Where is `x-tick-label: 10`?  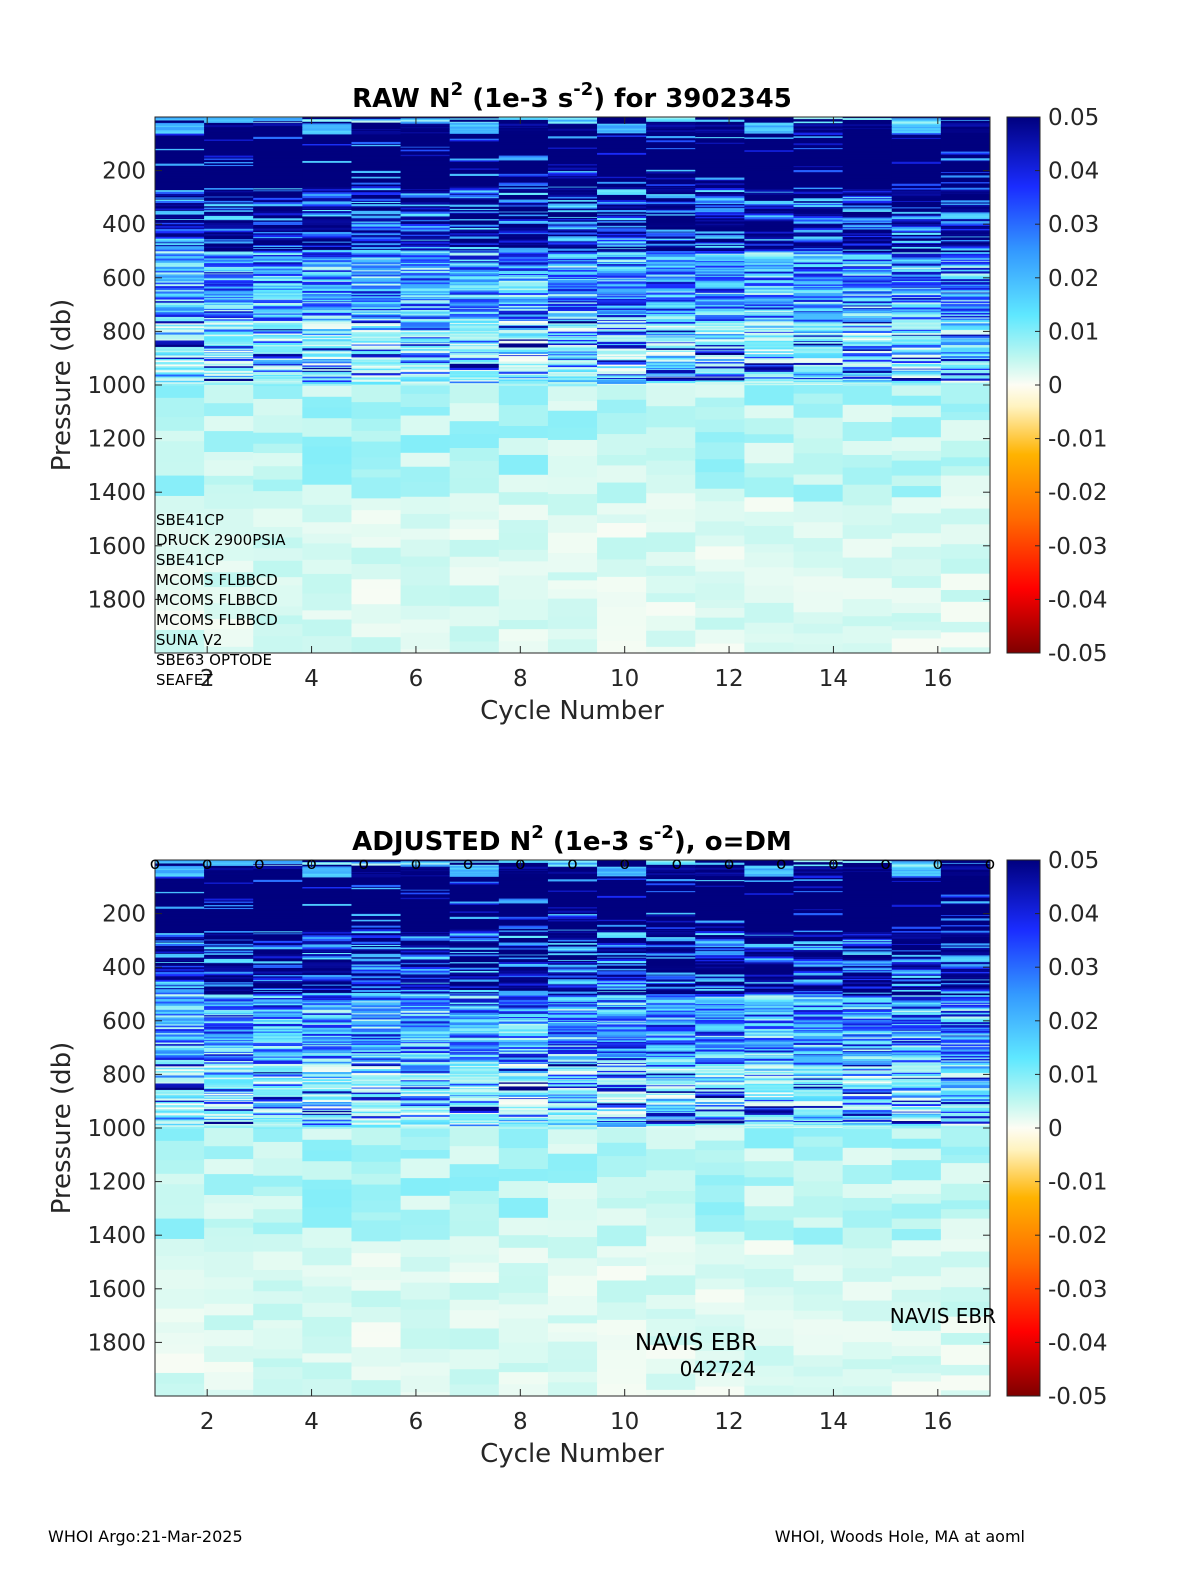
x-tick-label: 10 is located at coordinates (624, 679).